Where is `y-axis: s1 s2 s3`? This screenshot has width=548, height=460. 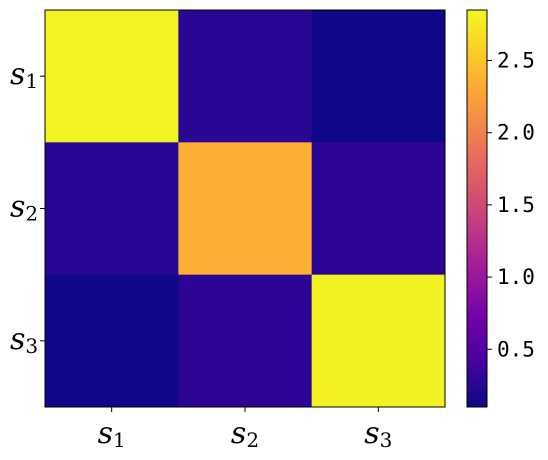 y-axis: s1 s2 s3 is located at coordinates (27, 207).